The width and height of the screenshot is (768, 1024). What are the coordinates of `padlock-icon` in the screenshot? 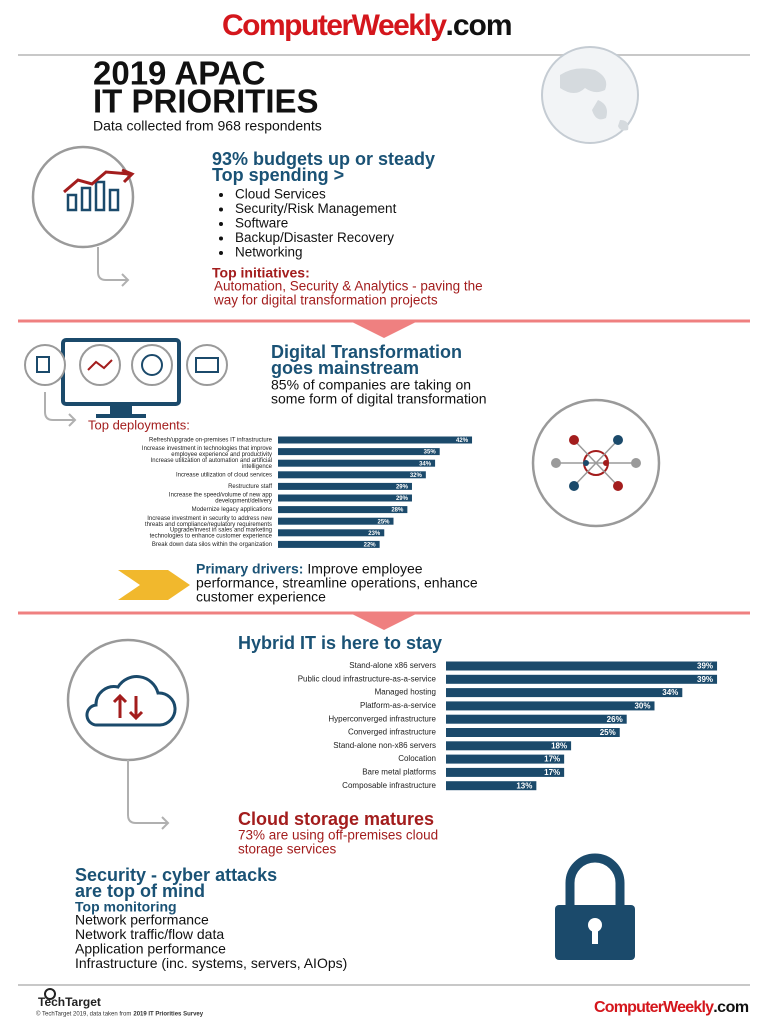 It's located at (595, 906).